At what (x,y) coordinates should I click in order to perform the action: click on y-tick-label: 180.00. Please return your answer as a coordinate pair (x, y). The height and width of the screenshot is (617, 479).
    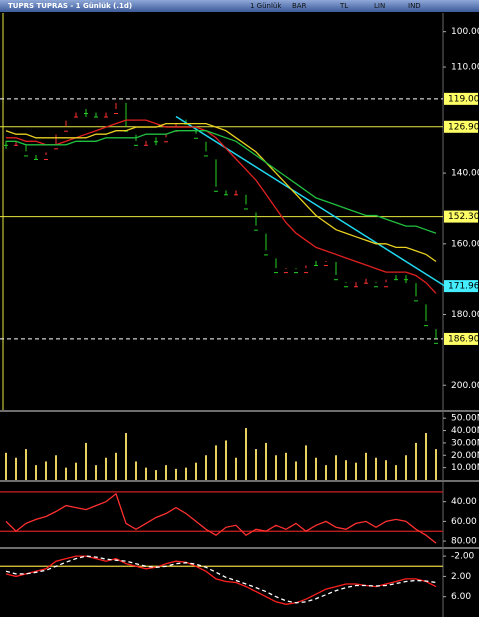
    Looking at the image, I should click on (465, 315).